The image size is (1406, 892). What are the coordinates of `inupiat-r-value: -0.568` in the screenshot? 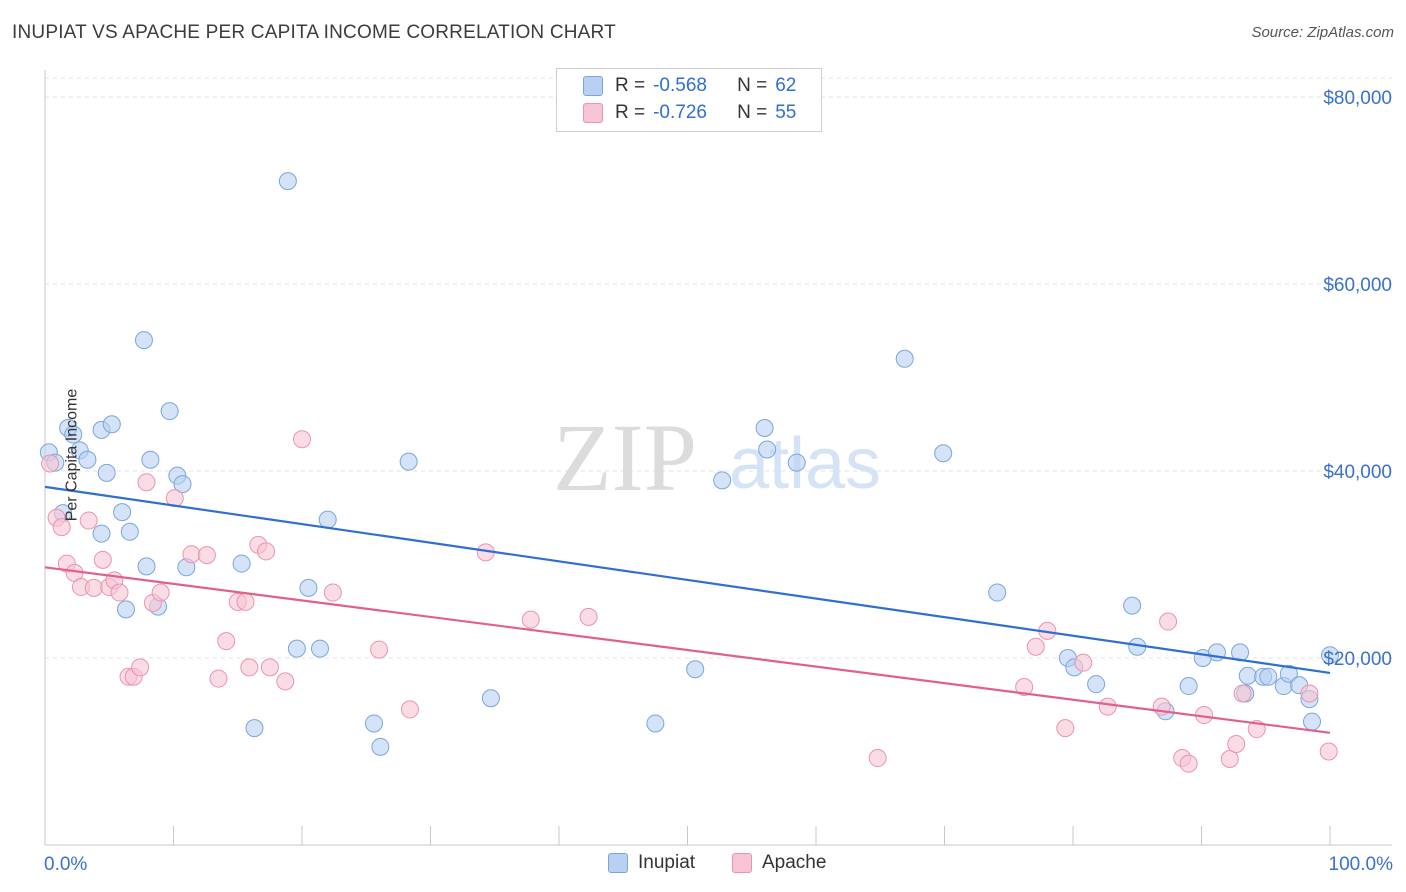 It's located at (680, 85).